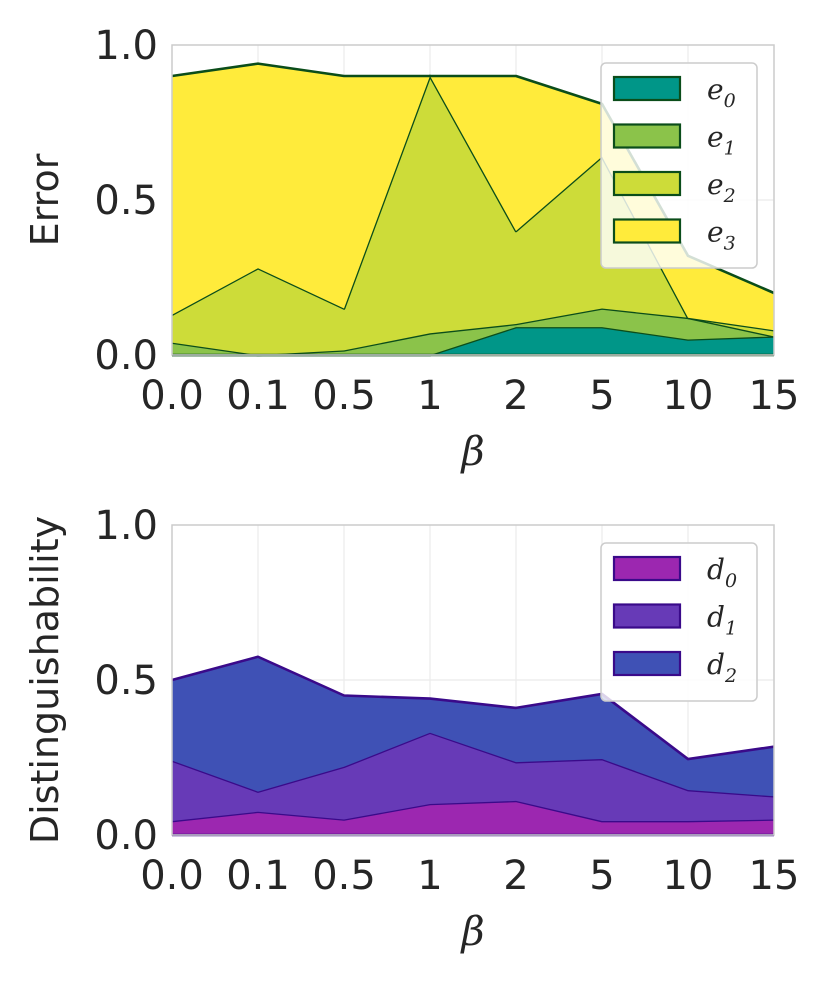 Image resolution: width=832 pixels, height=990 pixels. Describe the element at coordinates (730, 244) in the screenshot. I see `legend-subscript: 3` at that location.